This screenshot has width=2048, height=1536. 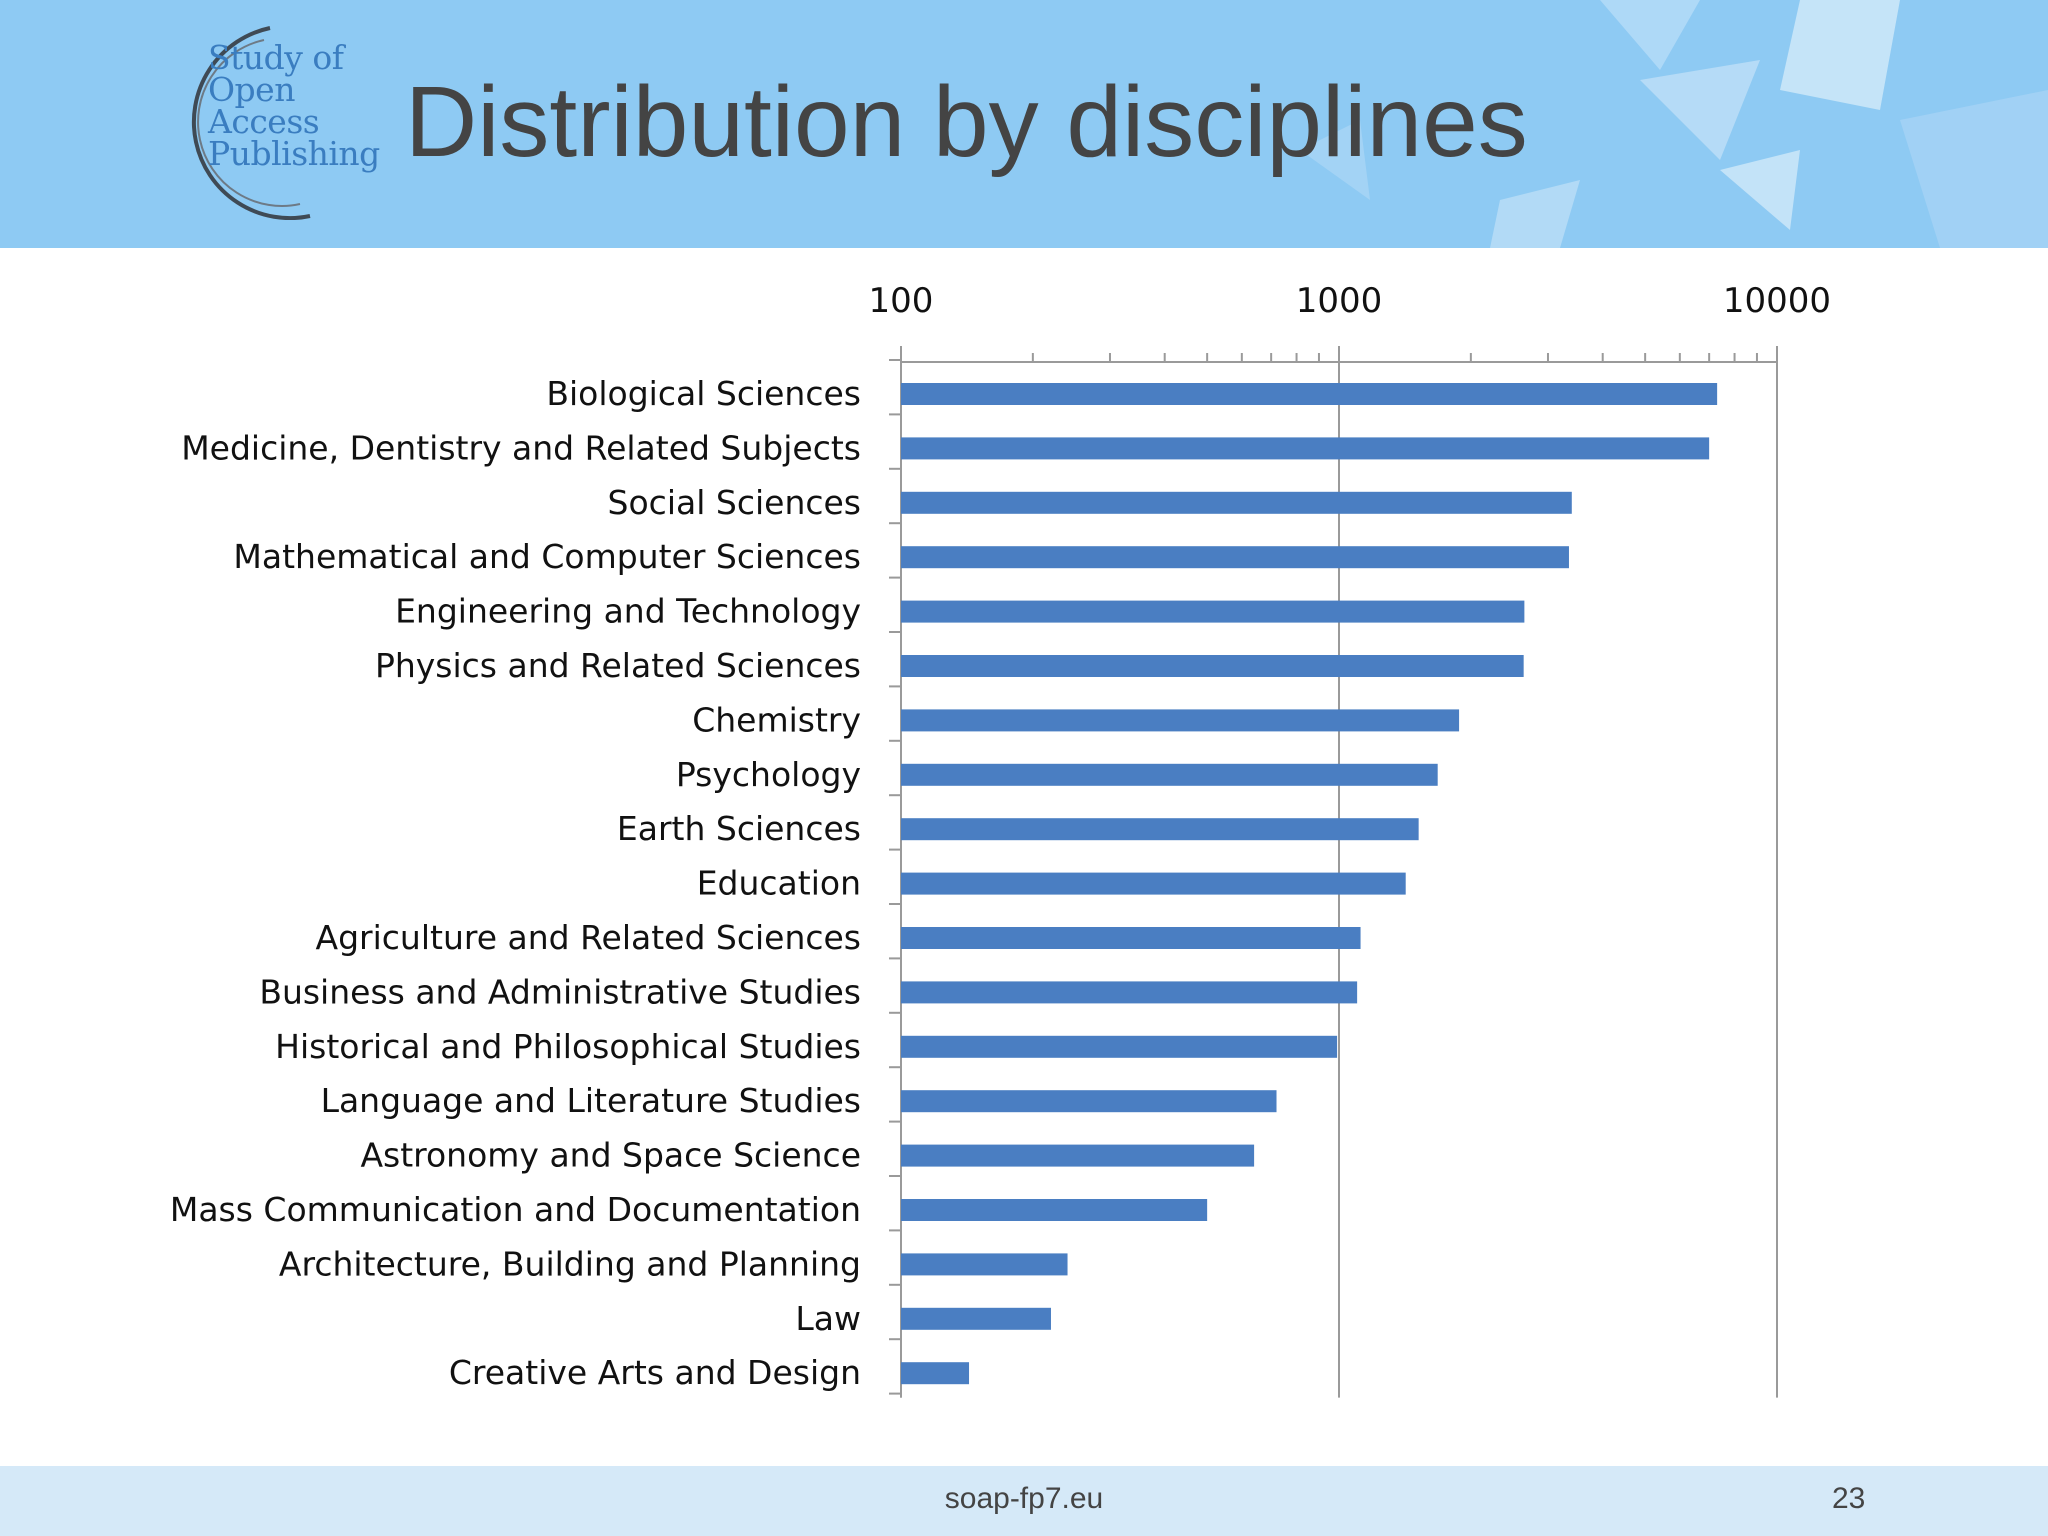 I want to click on category-label-14: Astronomy and Space Science, so click(x=610, y=1155).